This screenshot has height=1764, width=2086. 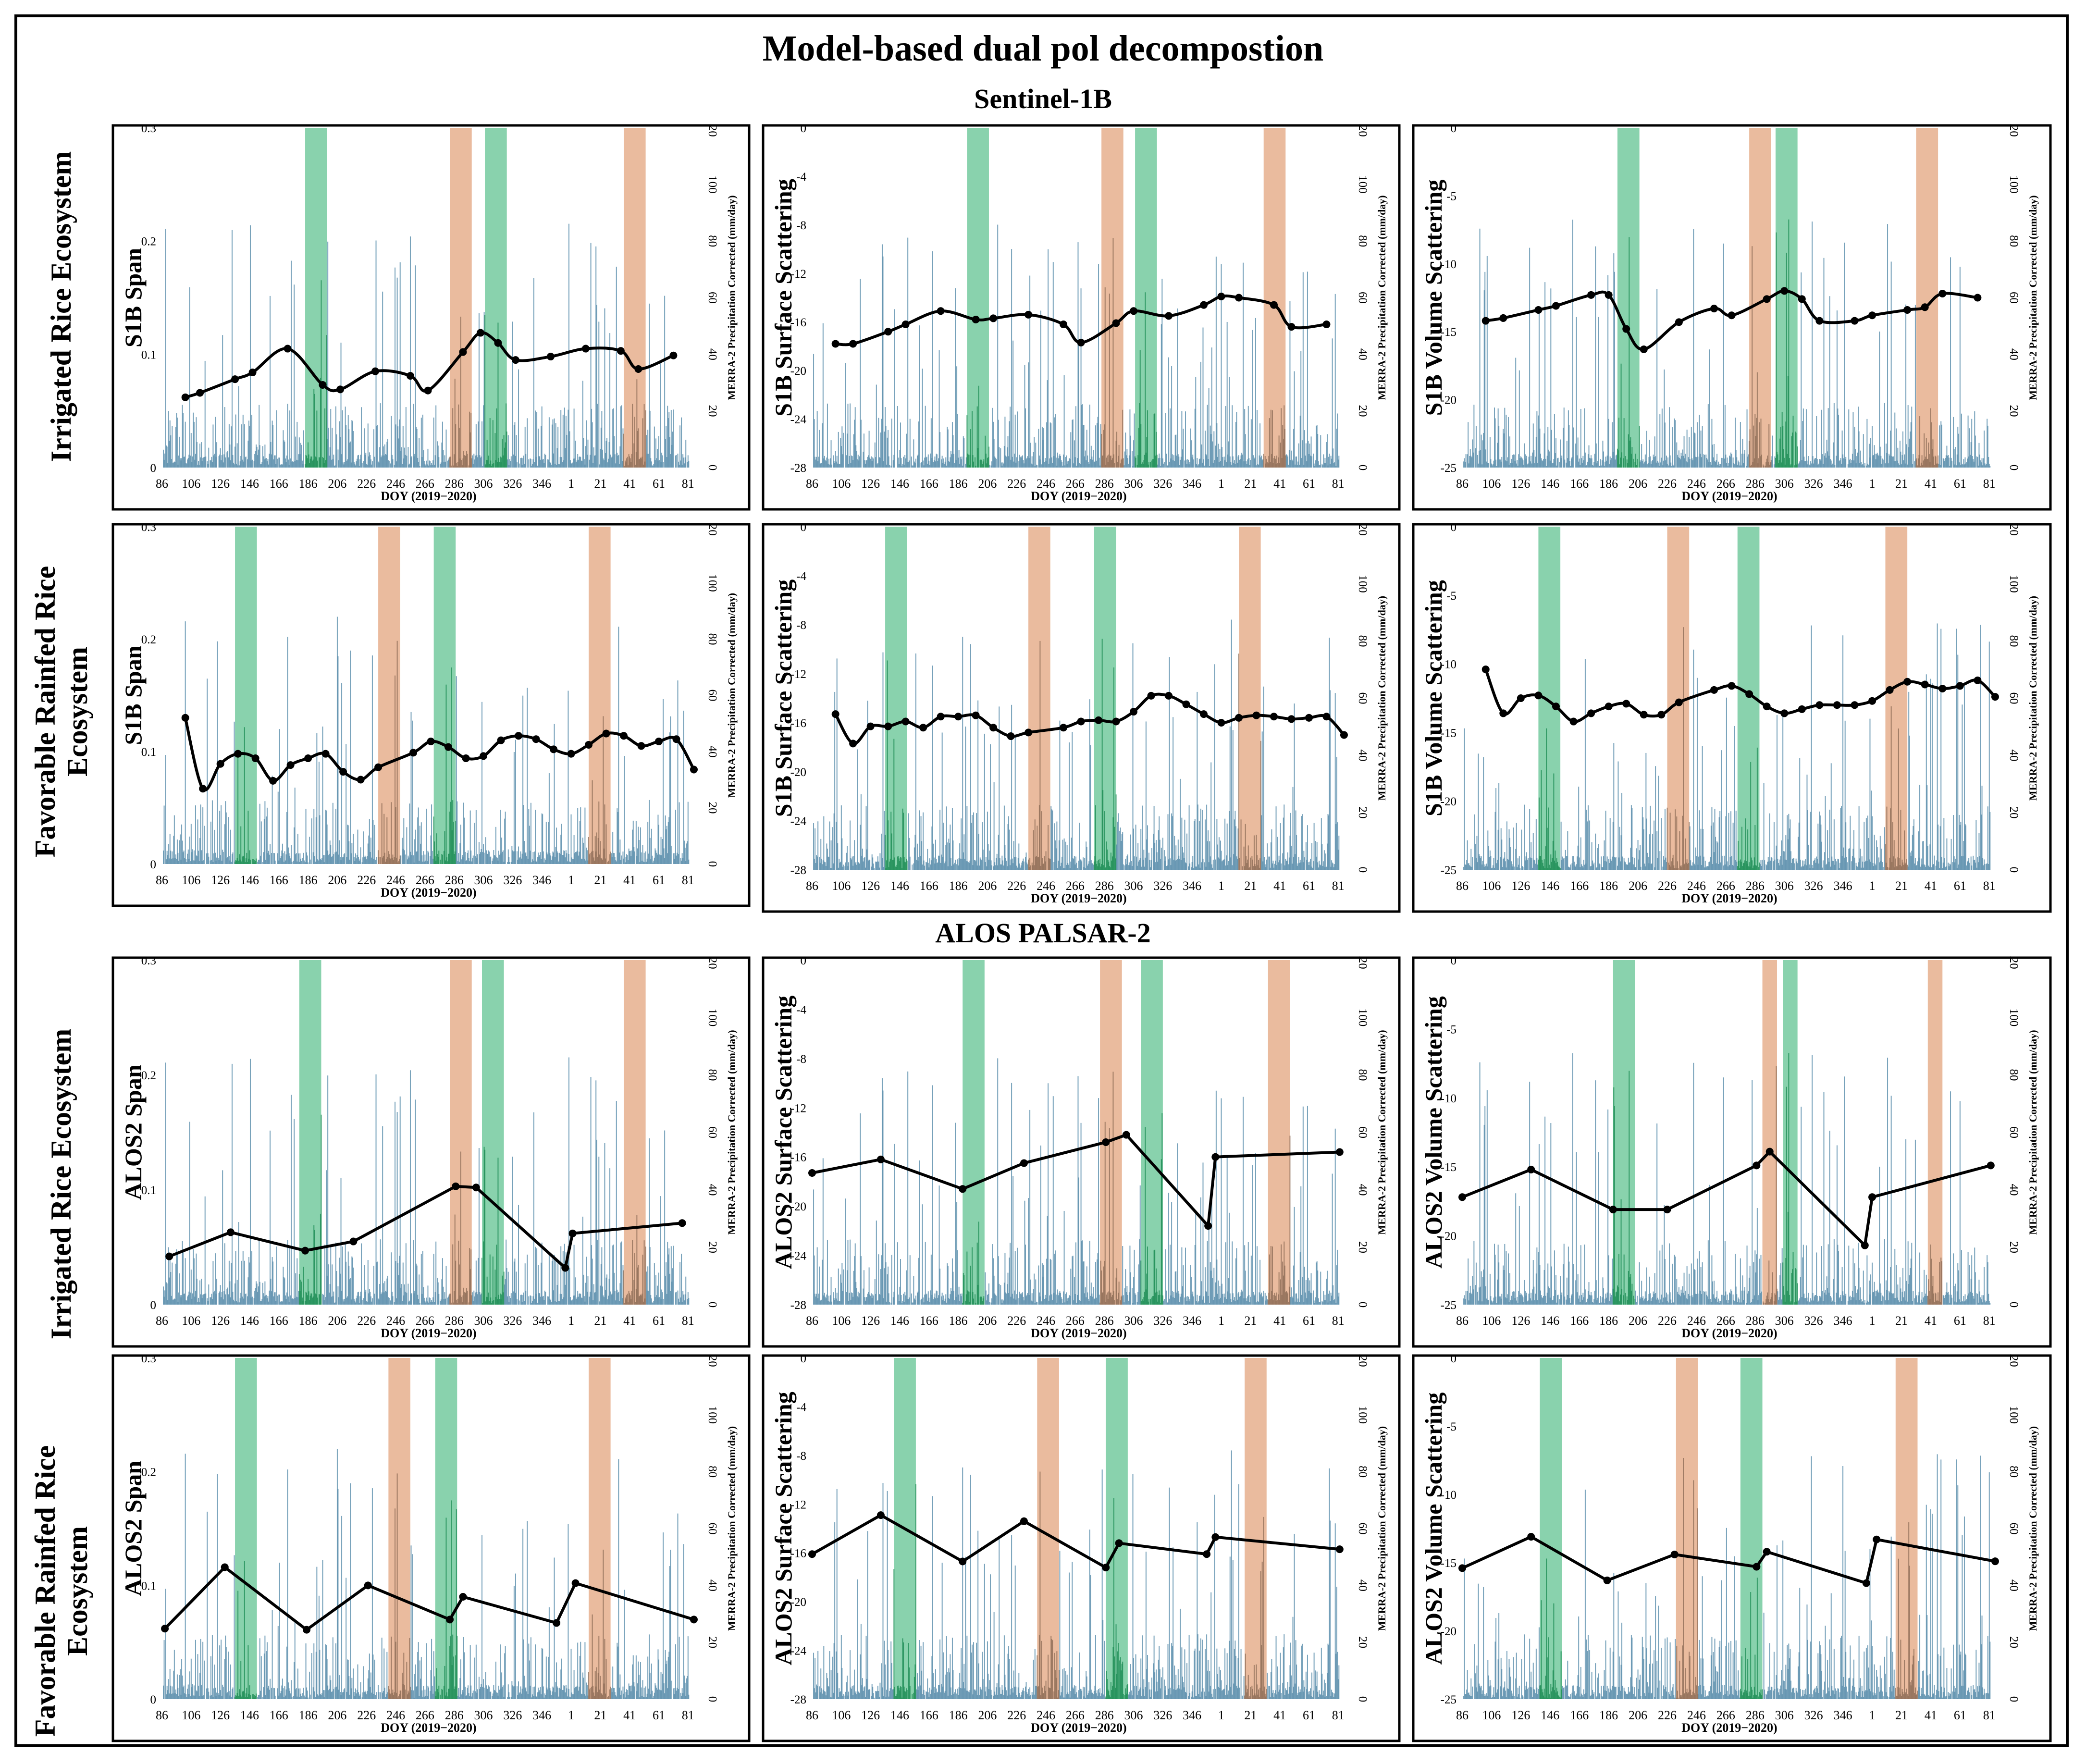 I want to click on x-tick-label: 81, so click(x=688, y=484).